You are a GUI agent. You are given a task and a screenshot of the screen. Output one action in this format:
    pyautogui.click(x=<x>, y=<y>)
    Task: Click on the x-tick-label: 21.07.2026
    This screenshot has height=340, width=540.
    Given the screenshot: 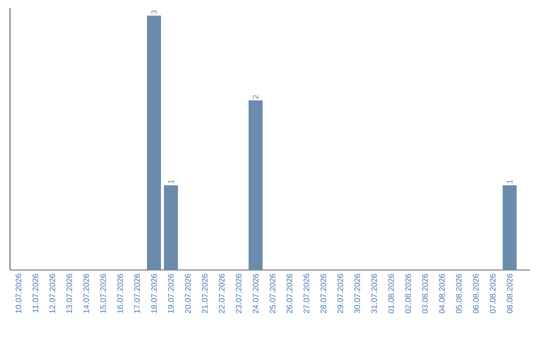 What is the action you would take?
    pyautogui.click(x=205, y=294)
    